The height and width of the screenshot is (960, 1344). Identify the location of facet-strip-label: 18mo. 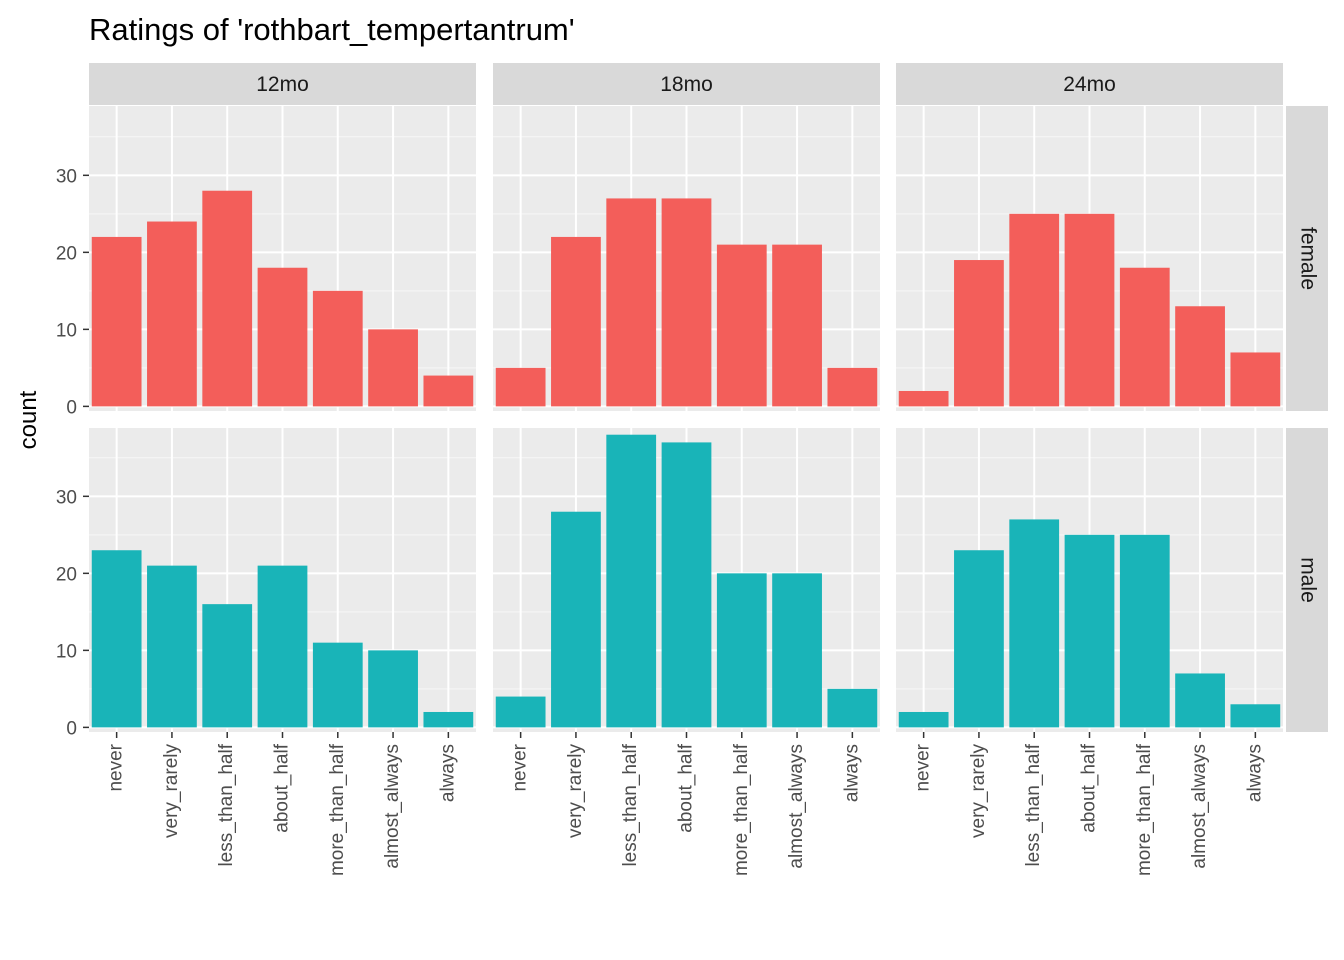
(686, 84).